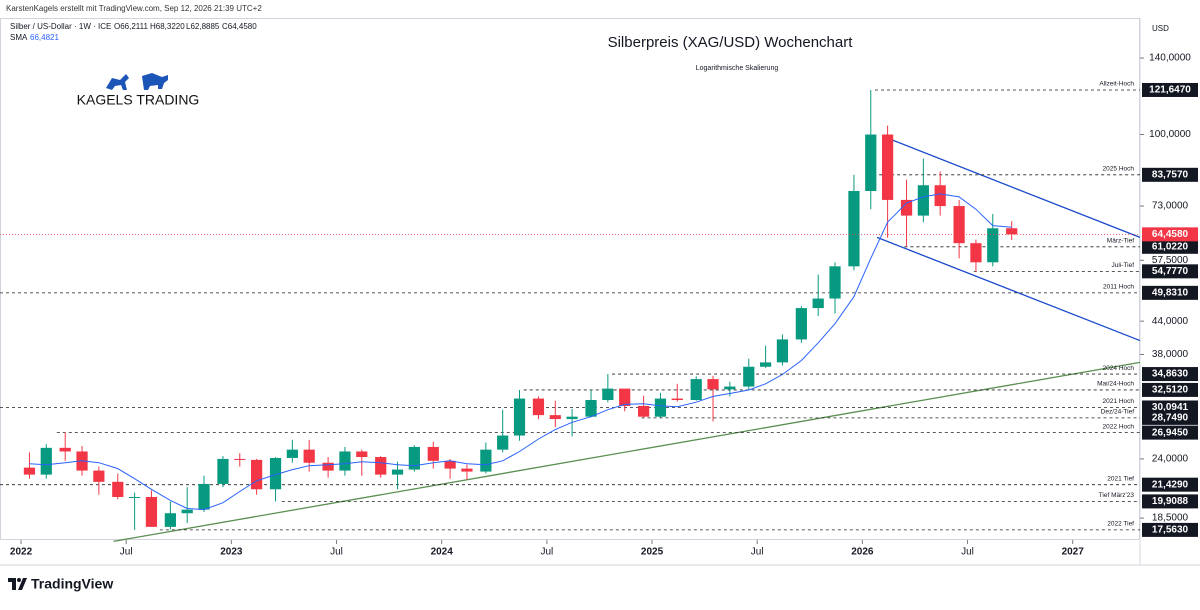  I want to click on symbol: Silber / US-Dollar · 1W · ICE, so click(60, 26).